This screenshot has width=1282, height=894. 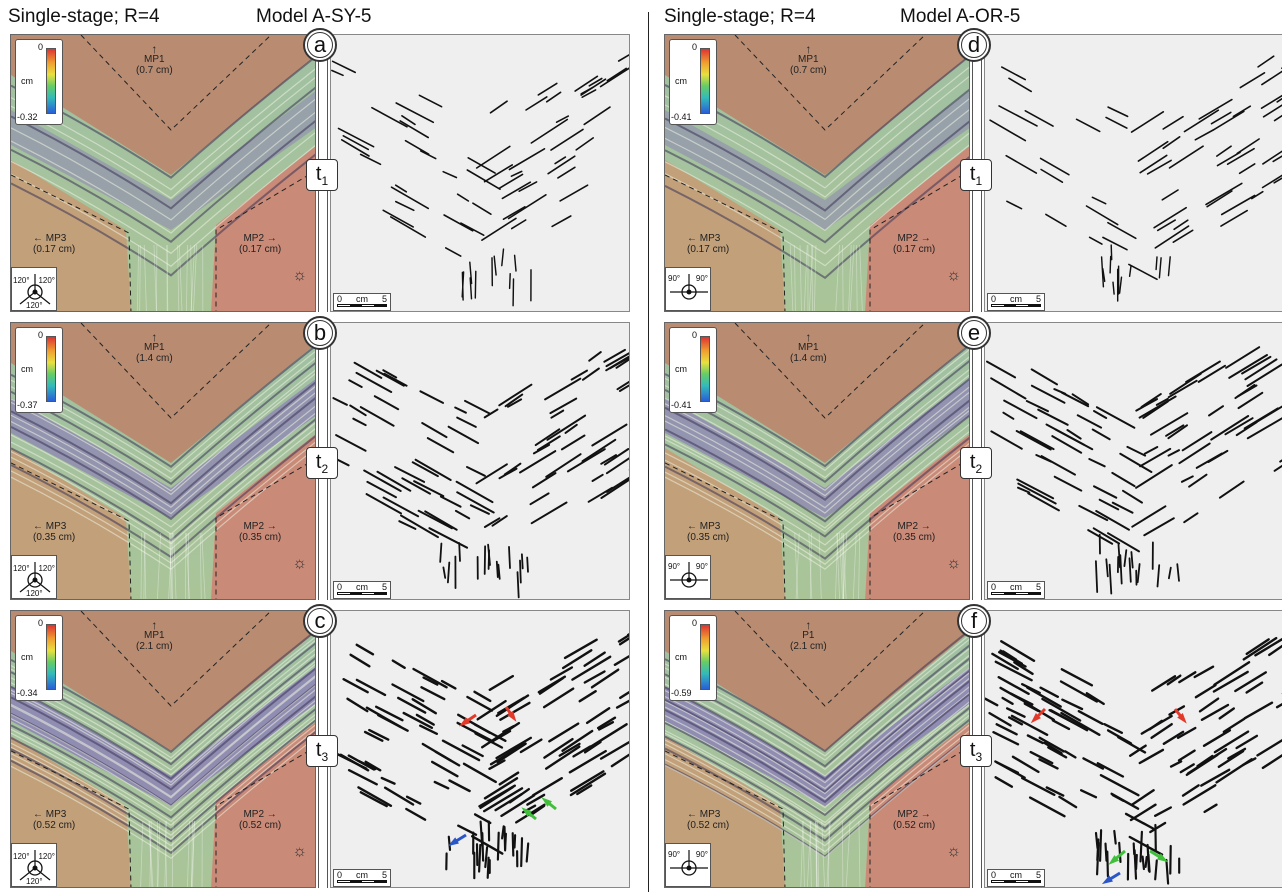 I want to click on fault-interpretation: 0 cm 5, so click(x=480, y=461).